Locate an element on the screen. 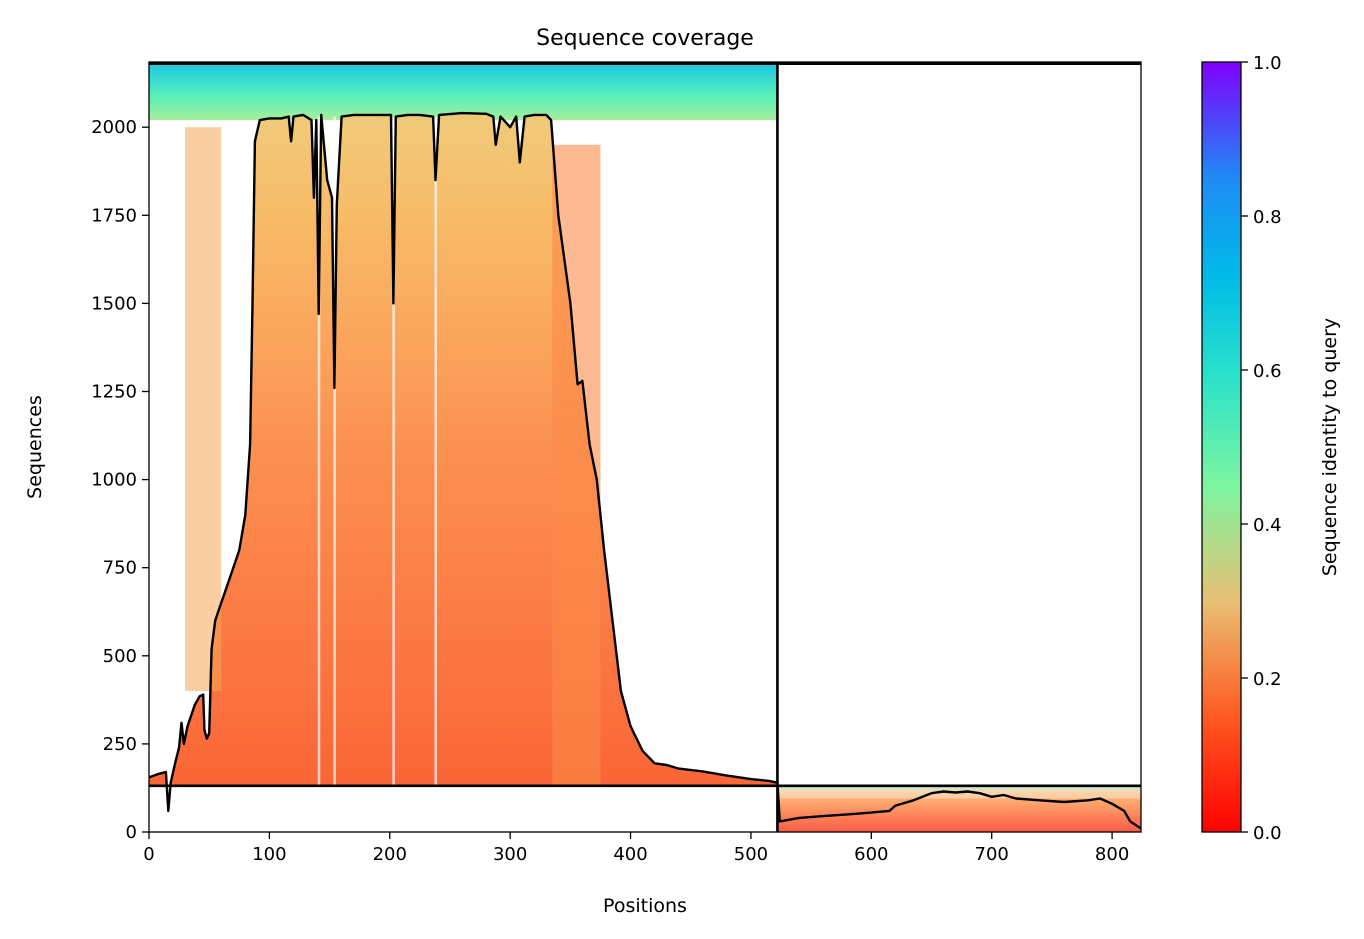 Image resolution: width=1364 pixels, height=939 pixels. colorbar-tick-label: 0.0 is located at coordinates (1267, 833).